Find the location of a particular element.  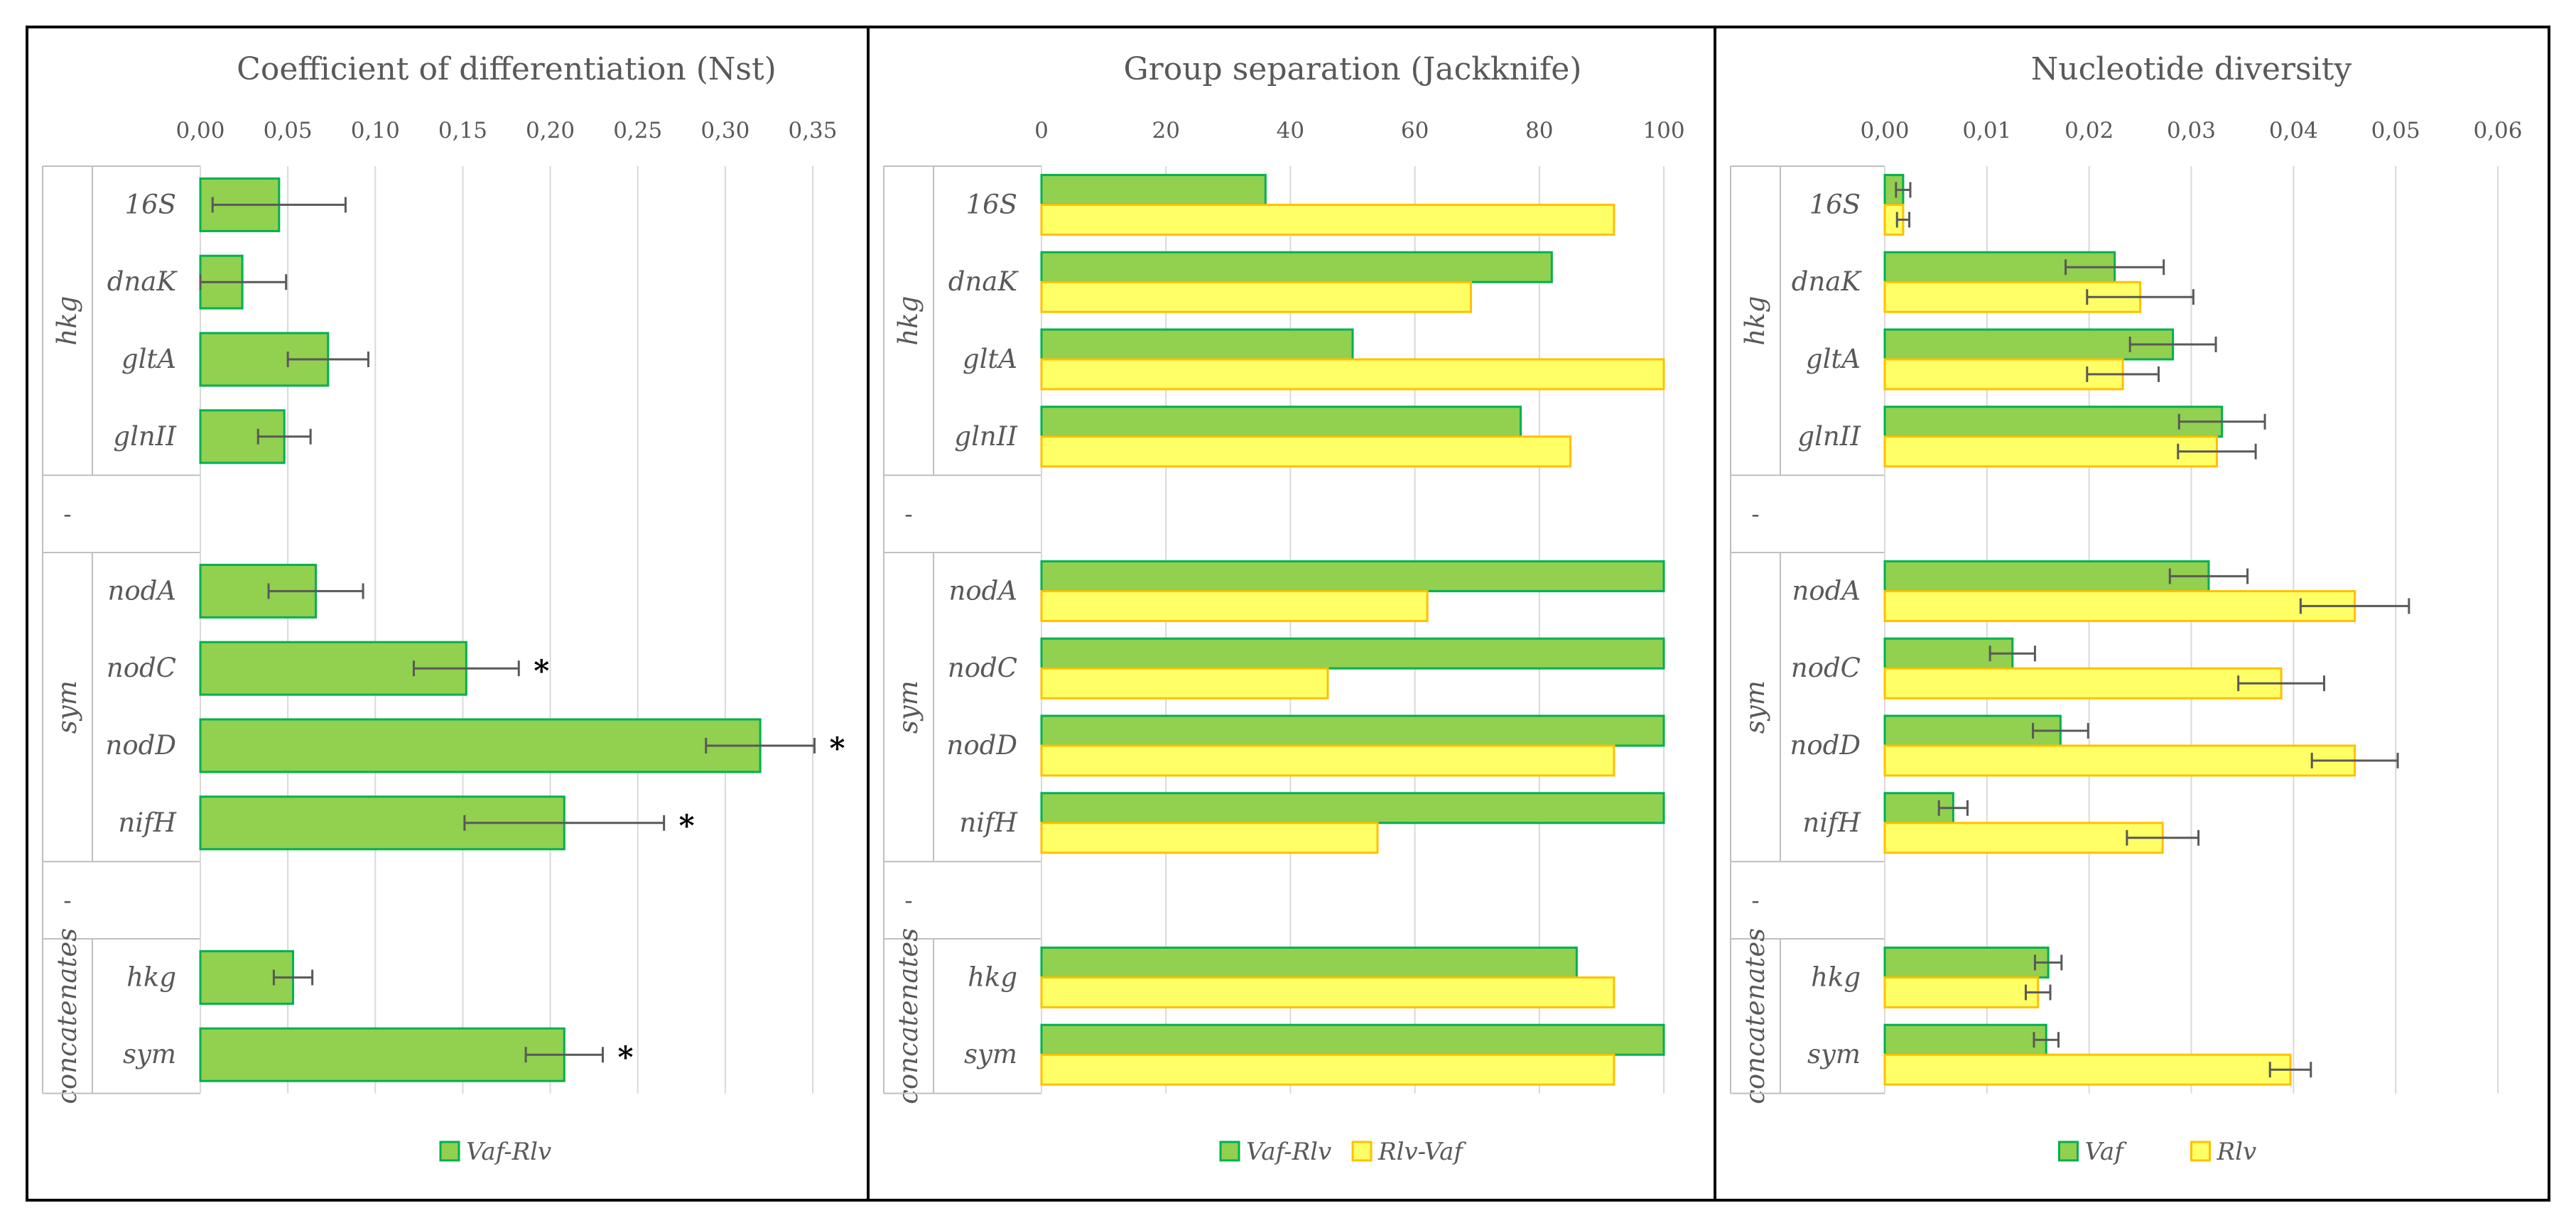

panel-1-bar-vaf-rlv-nodd is located at coordinates (480, 745).